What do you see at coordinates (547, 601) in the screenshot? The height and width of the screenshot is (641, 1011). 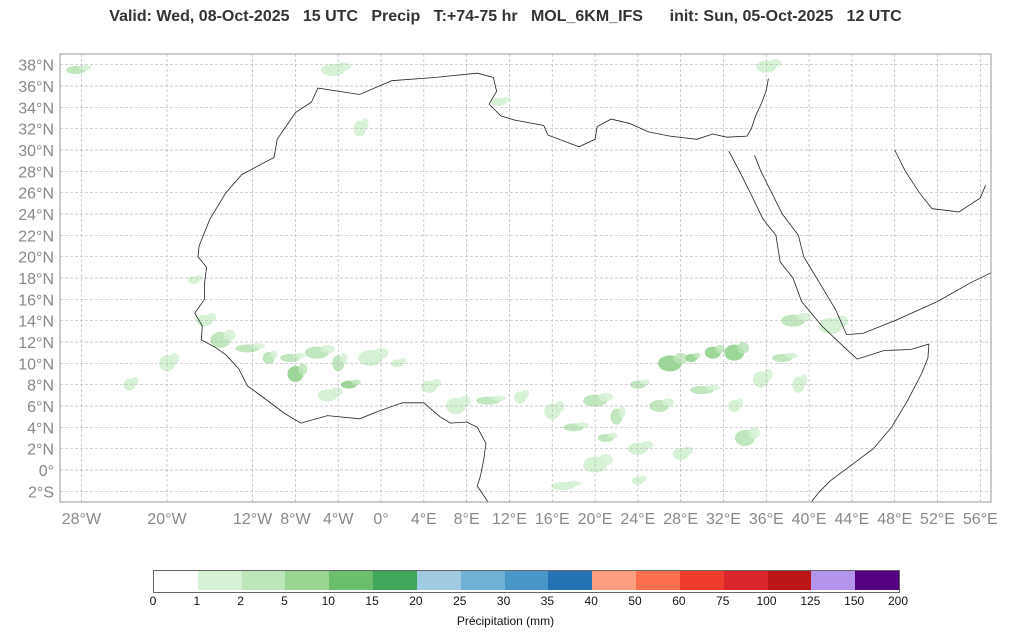 I see `colorbar-tick-label: 35` at bounding box center [547, 601].